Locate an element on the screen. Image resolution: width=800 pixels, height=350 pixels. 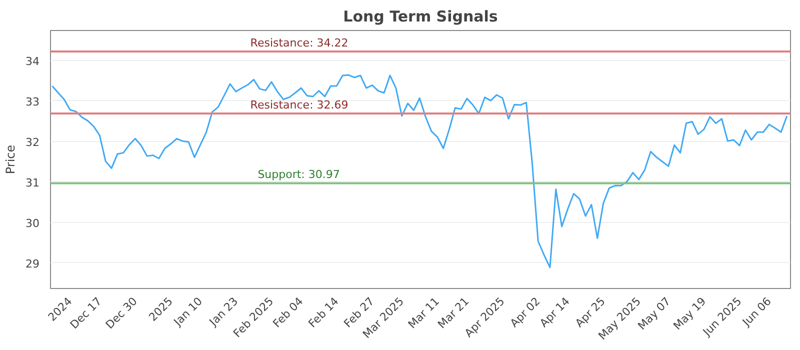
y-tick-label: 33 is located at coordinates (33, 101).